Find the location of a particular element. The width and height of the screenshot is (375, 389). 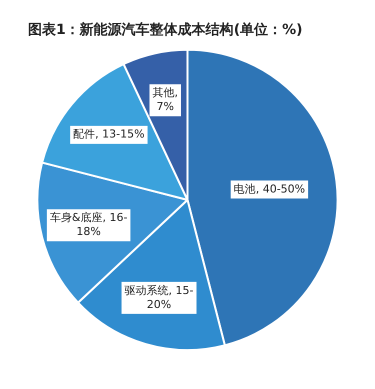

slice-label: 驱动系统, 15-20% is located at coordinates (159, 297).